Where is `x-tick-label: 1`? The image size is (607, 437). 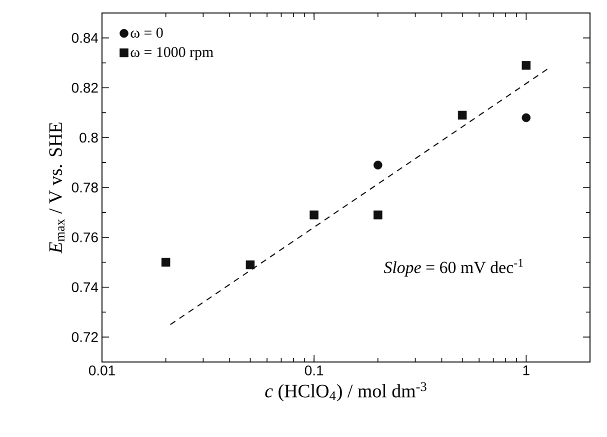
x-tick-label: 1 is located at coordinates (526, 371).